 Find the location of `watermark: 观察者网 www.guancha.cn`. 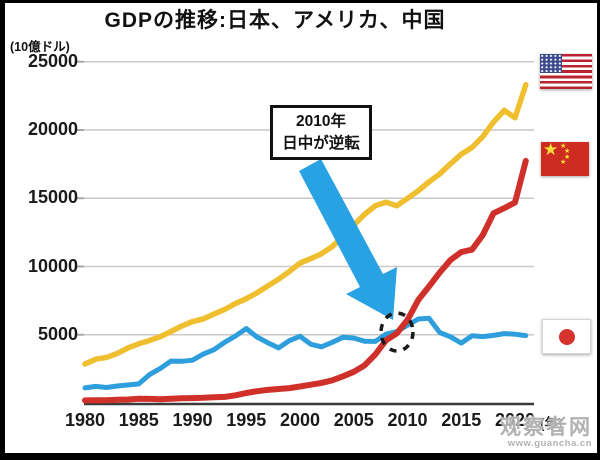

watermark: 观察者网 www.guancha.cn is located at coordinates (546, 433).